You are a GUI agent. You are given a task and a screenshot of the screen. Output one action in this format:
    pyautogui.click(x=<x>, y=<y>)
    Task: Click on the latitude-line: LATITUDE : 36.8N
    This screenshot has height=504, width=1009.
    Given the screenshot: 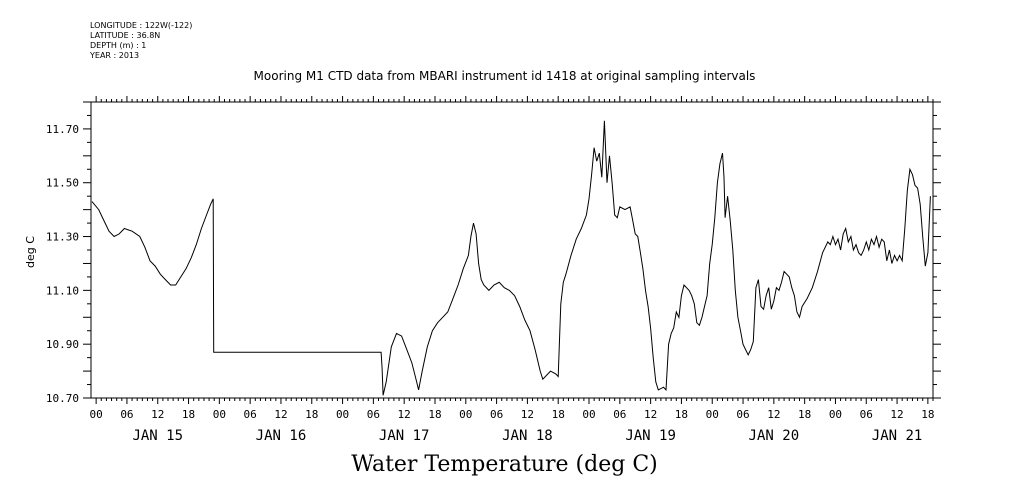 What is the action you would take?
    pyautogui.click(x=125, y=35)
    